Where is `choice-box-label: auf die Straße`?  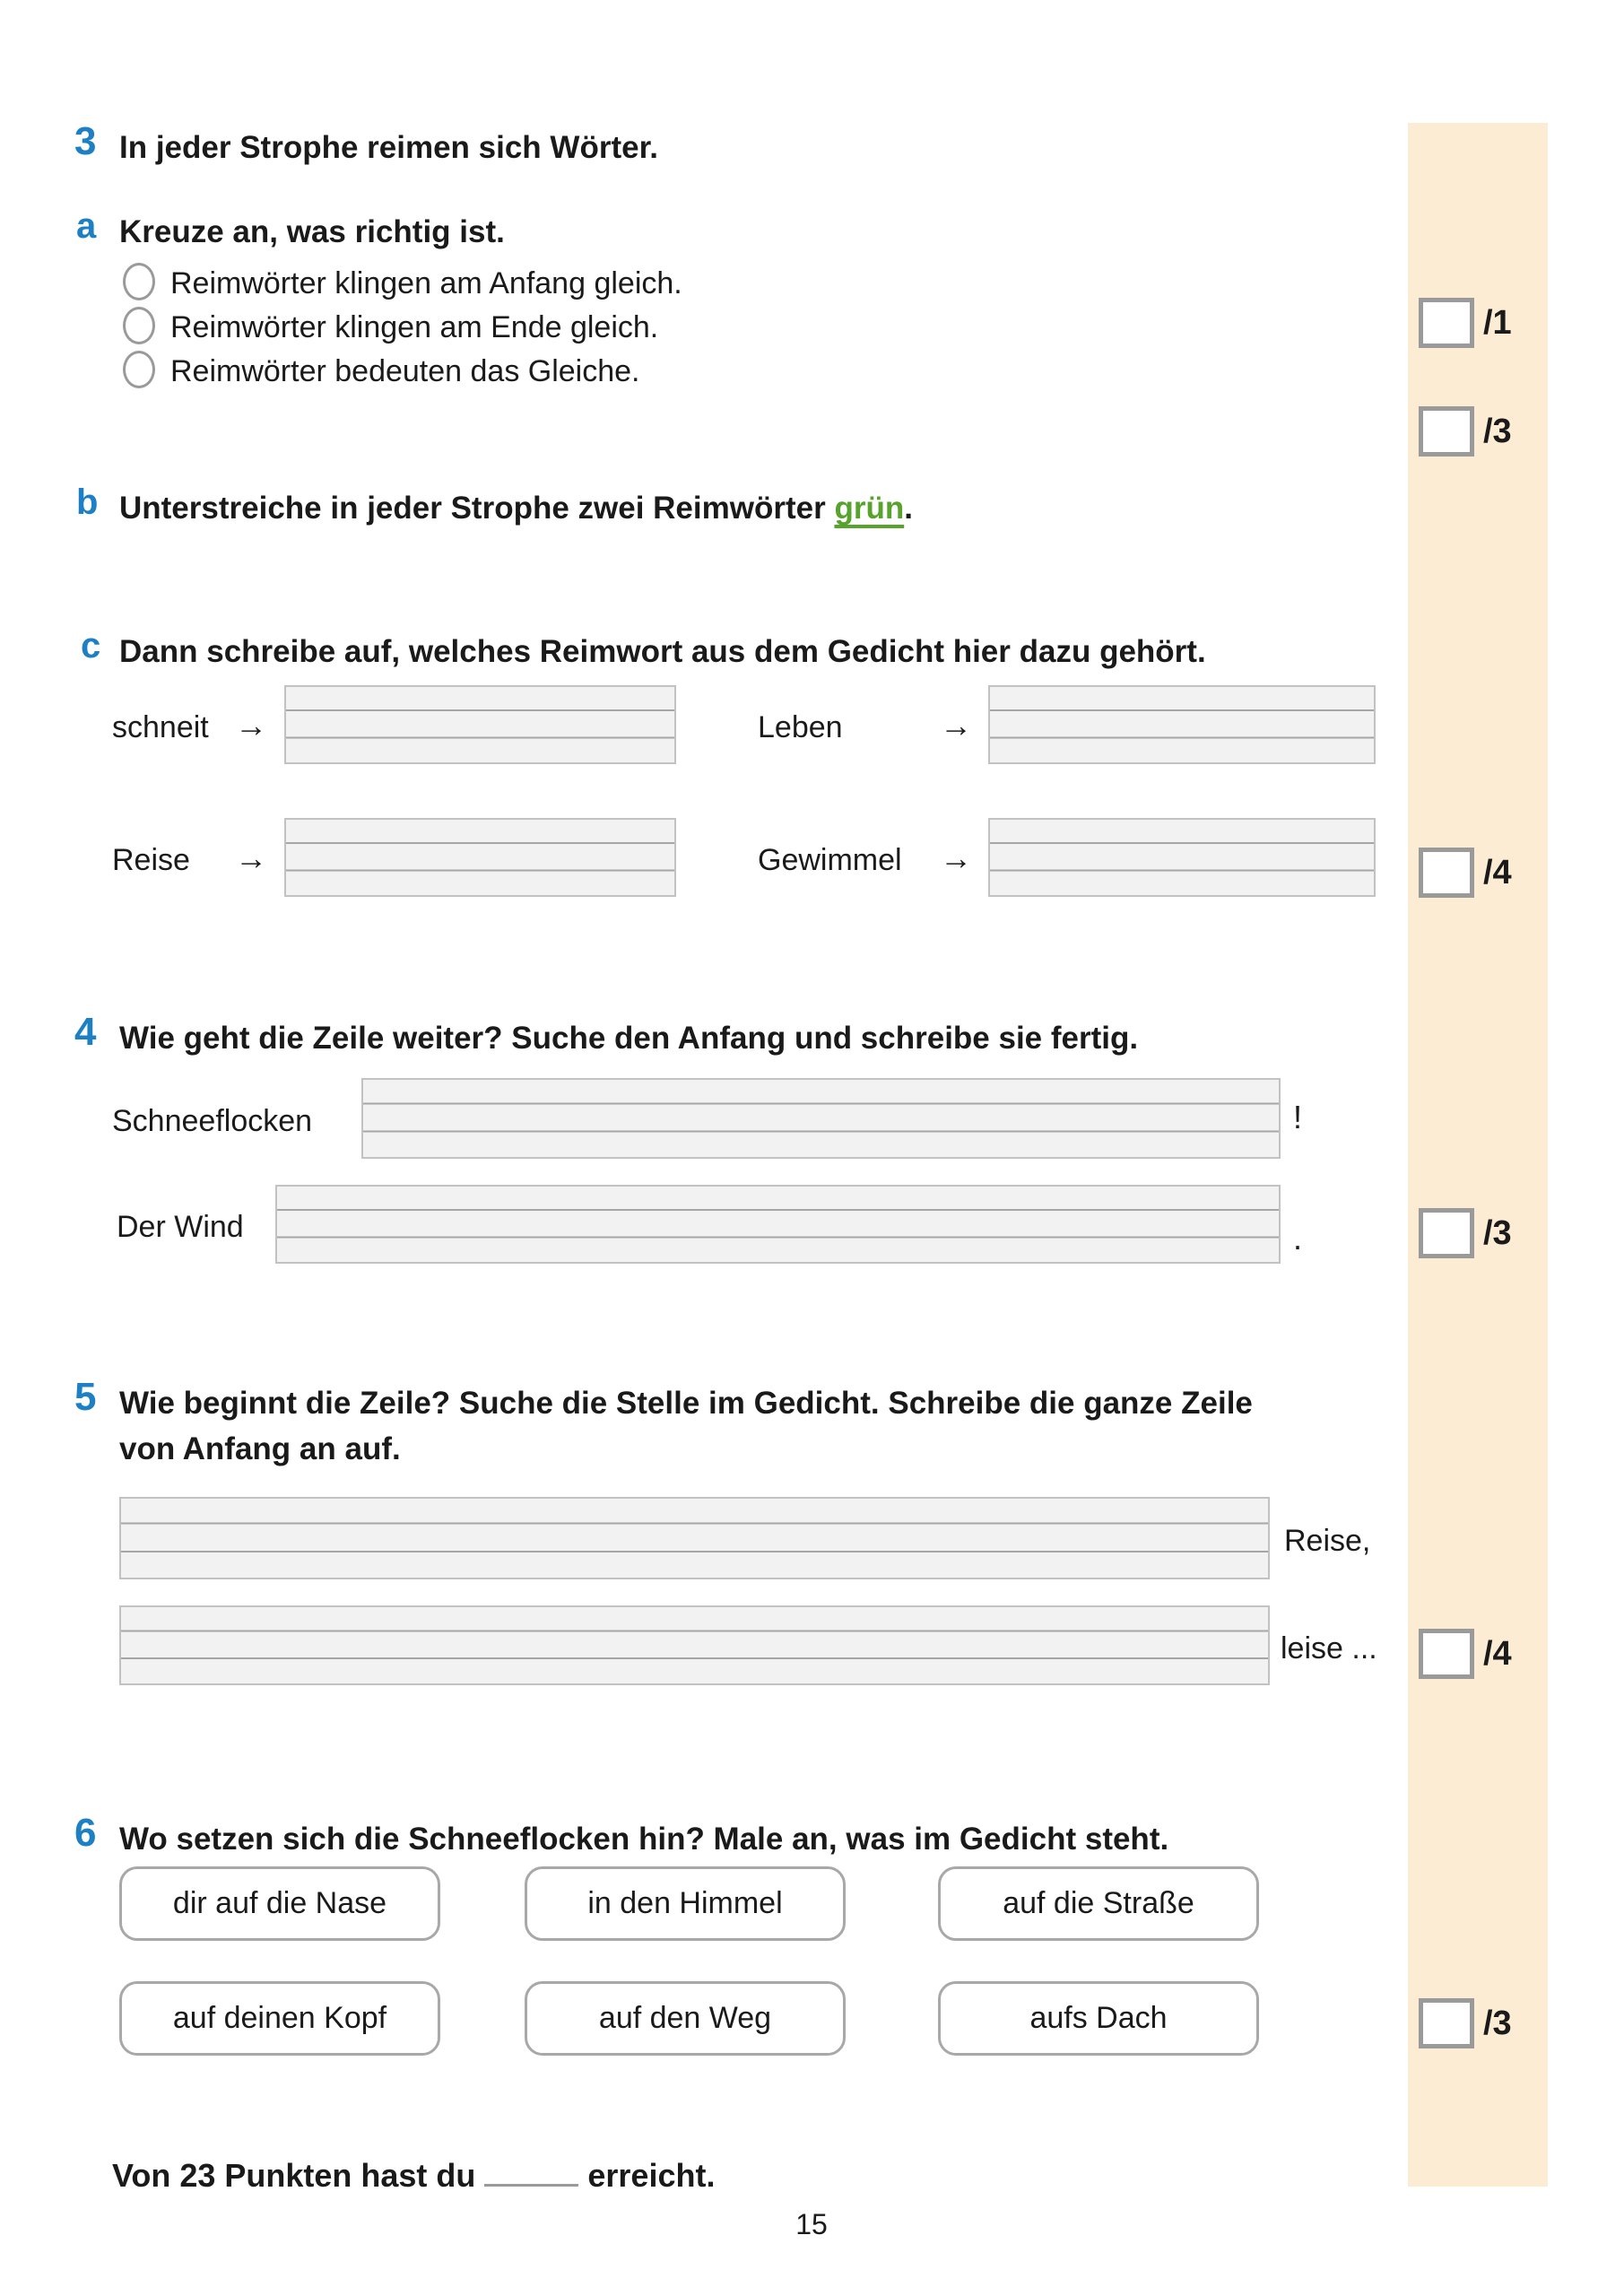
choice-box-label: auf die Straße is located at coordinates (1098, 1903).